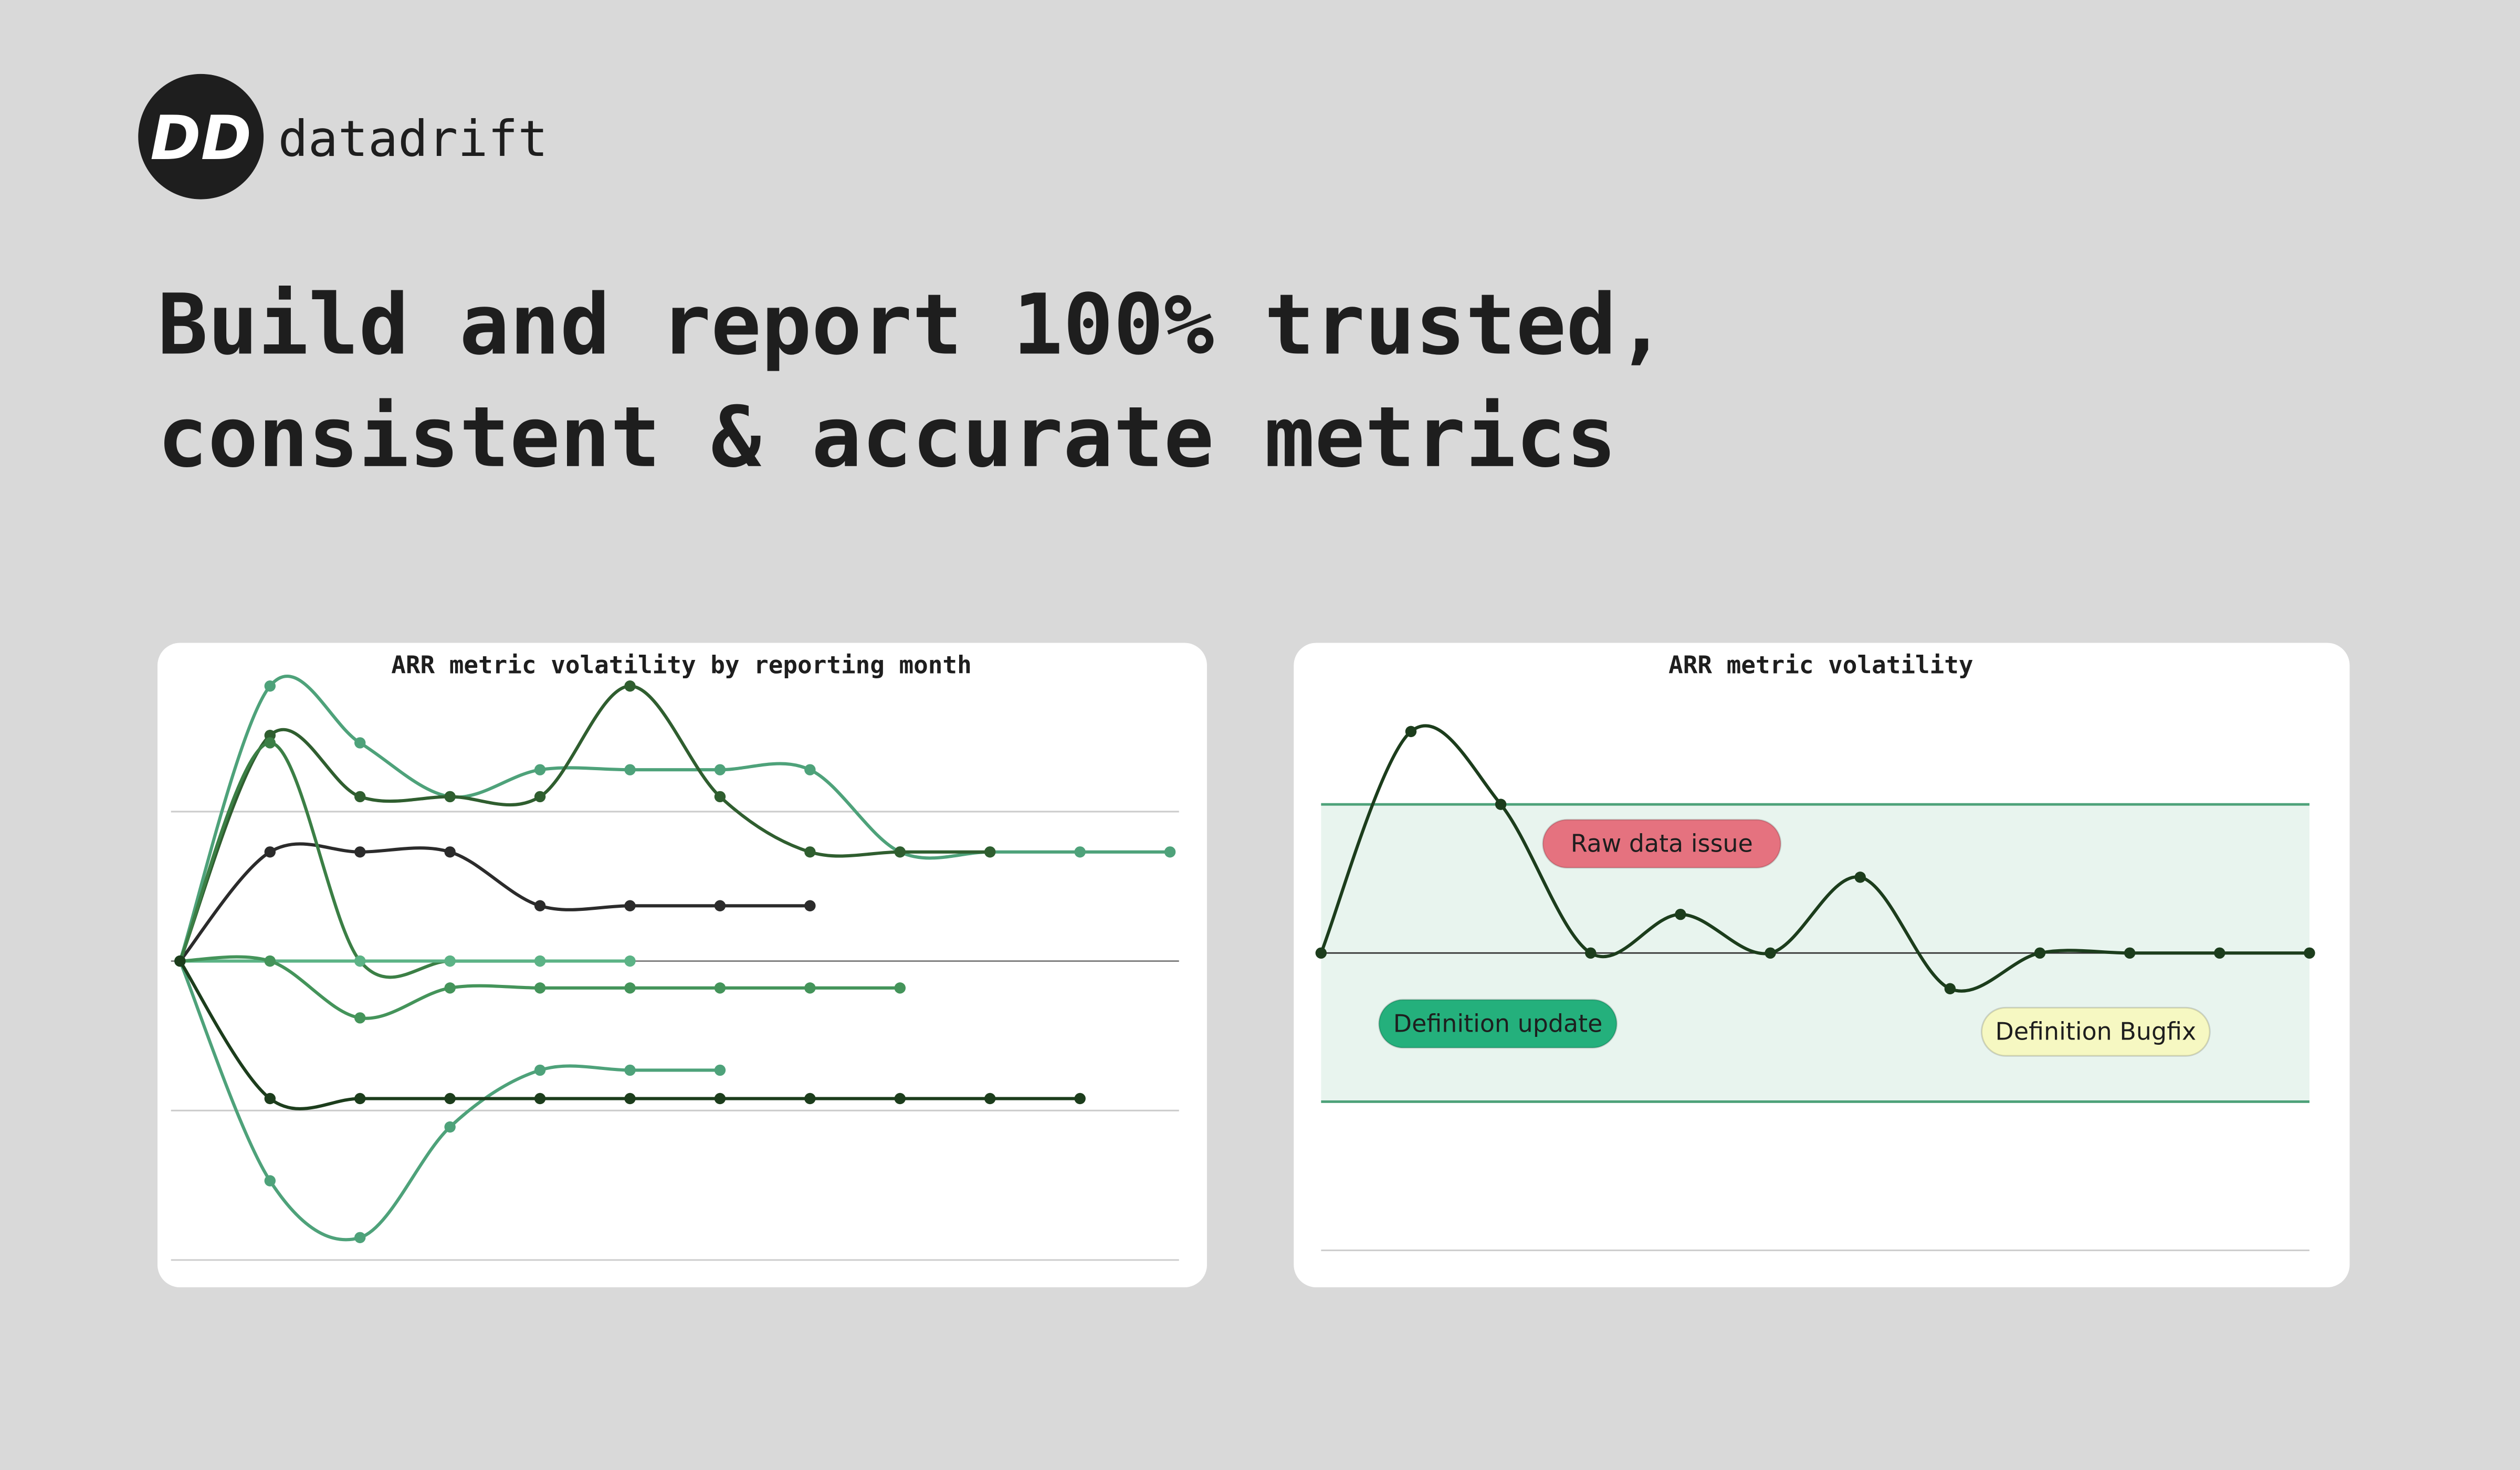 The height and width of the screenshot is (1470, 2520). What do you see at coordinates (912, 324) in the screenshot?
I see `headline: Build and report 100% trusted,` at bounding box center [912, 324].